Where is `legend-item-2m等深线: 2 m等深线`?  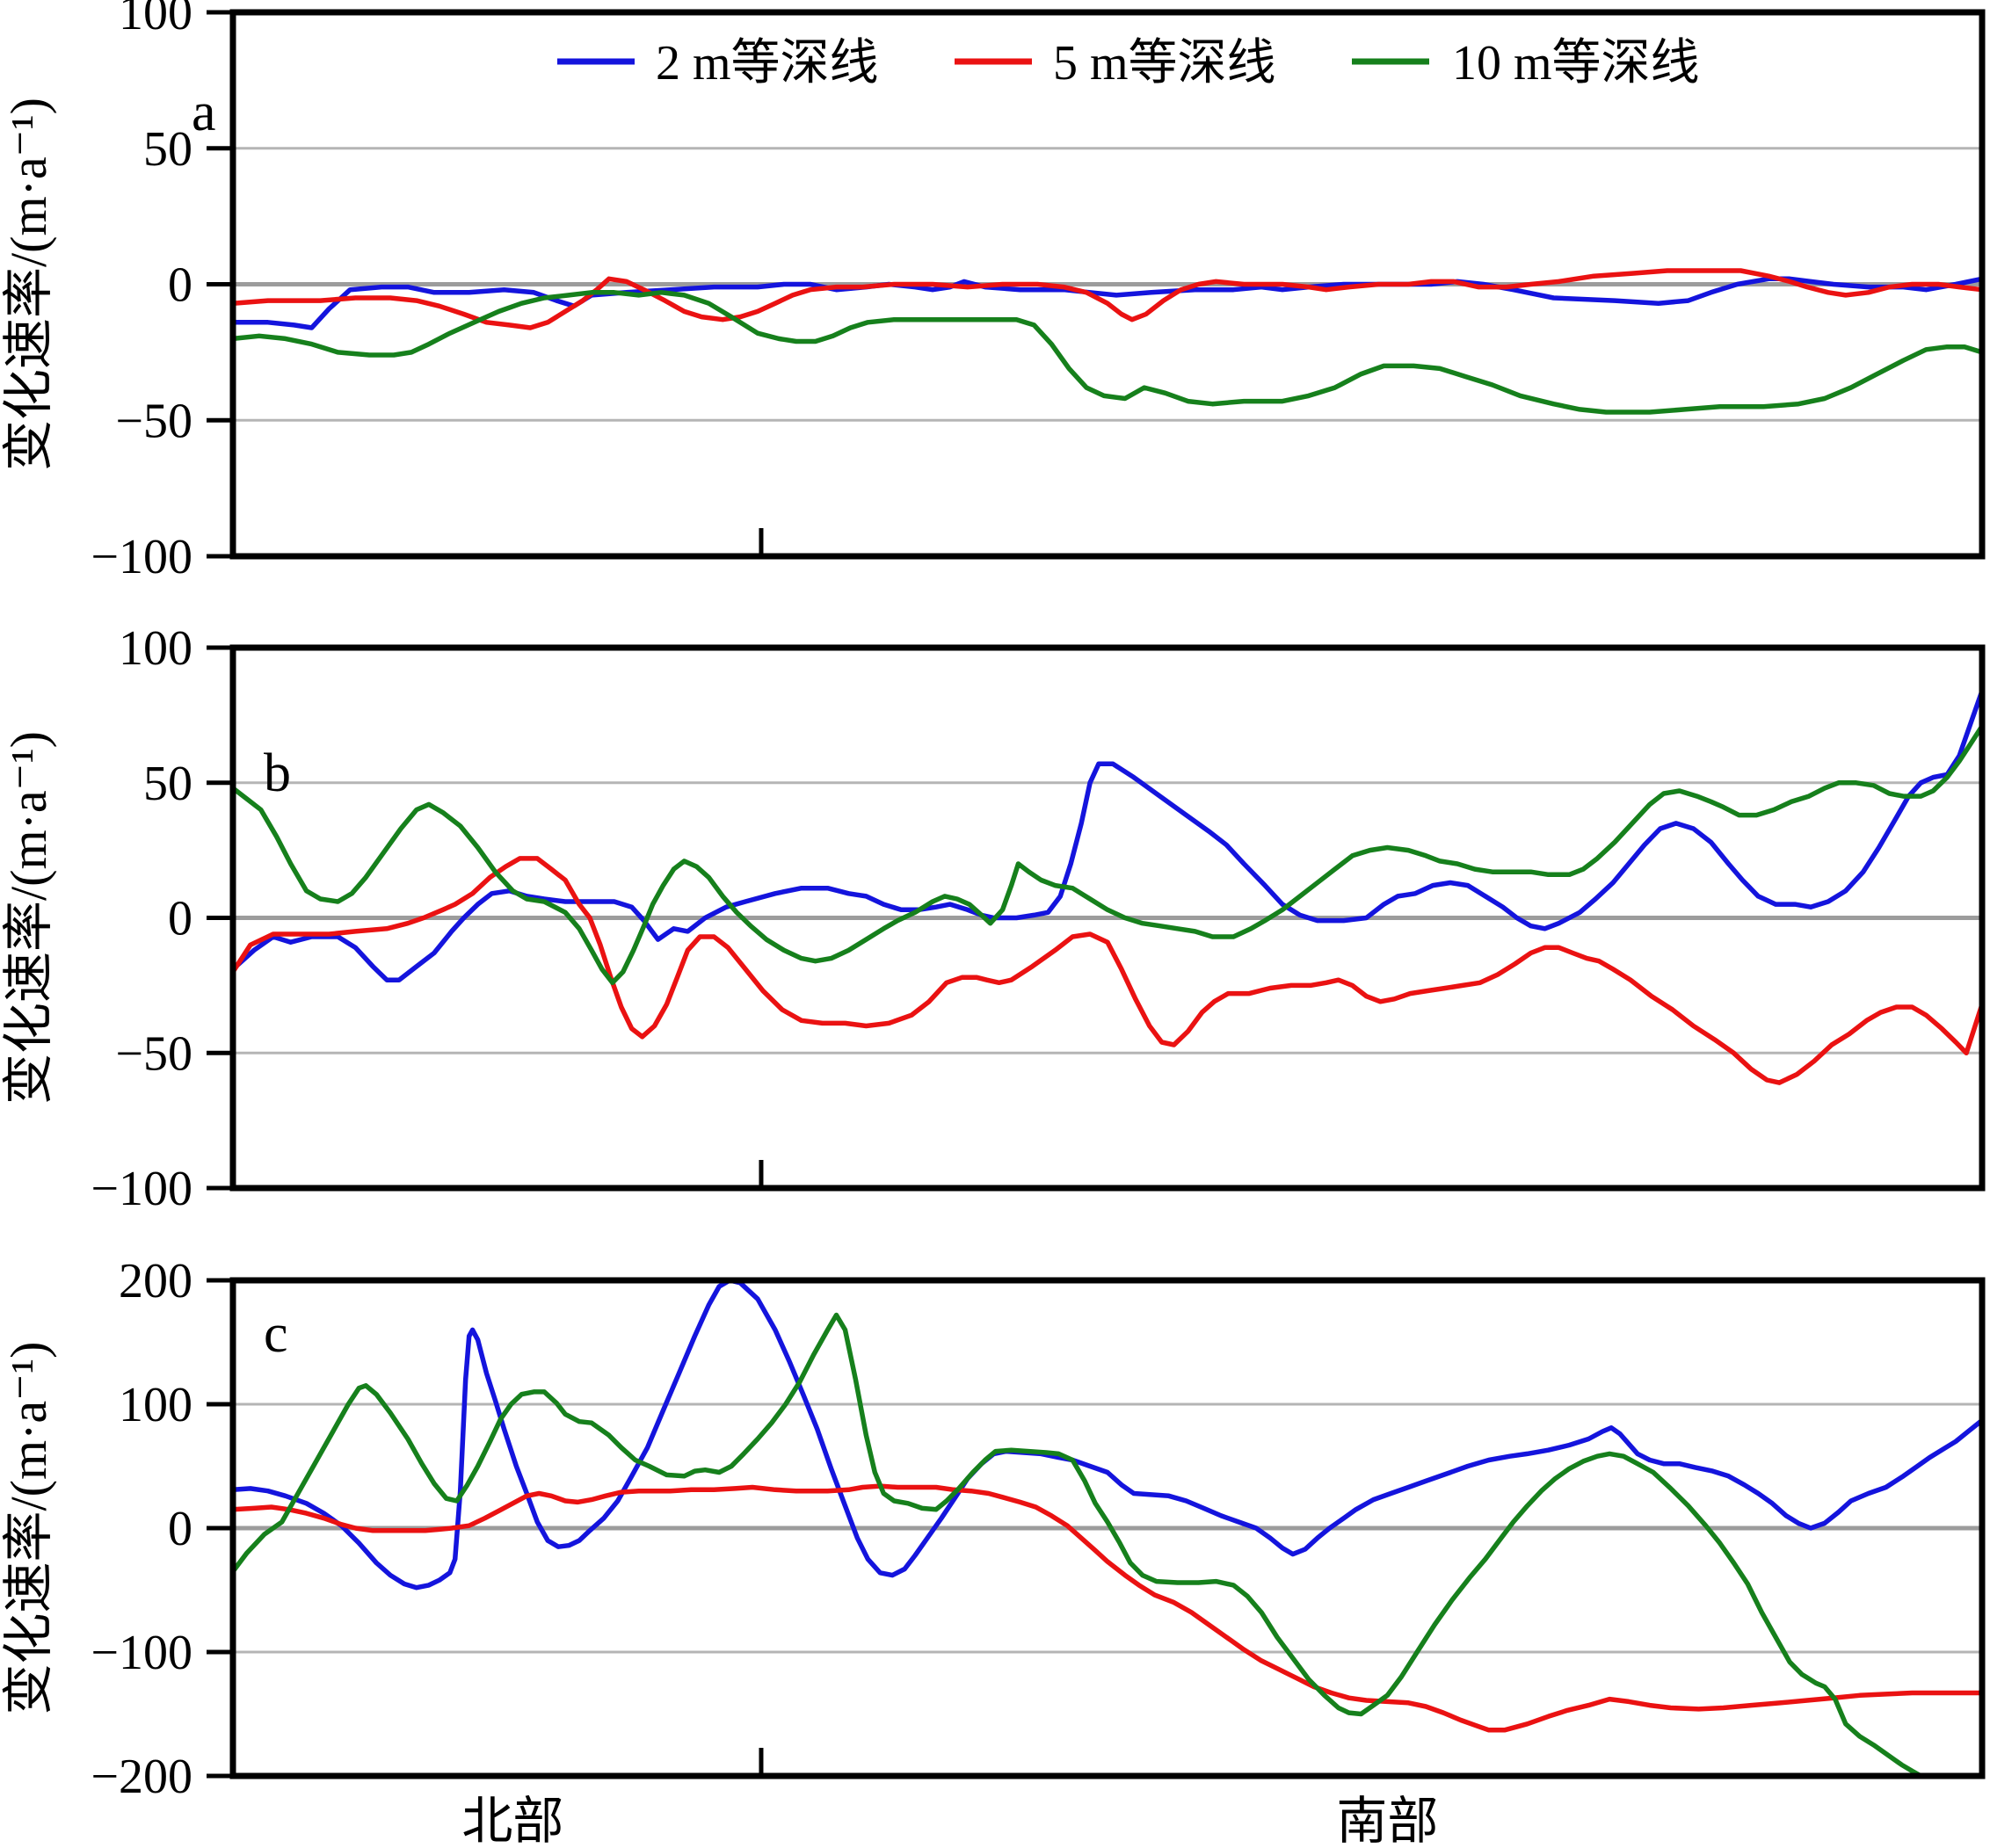 legend-item-2m等深线: 2 m等深线 is located at coordinates (718, 63).